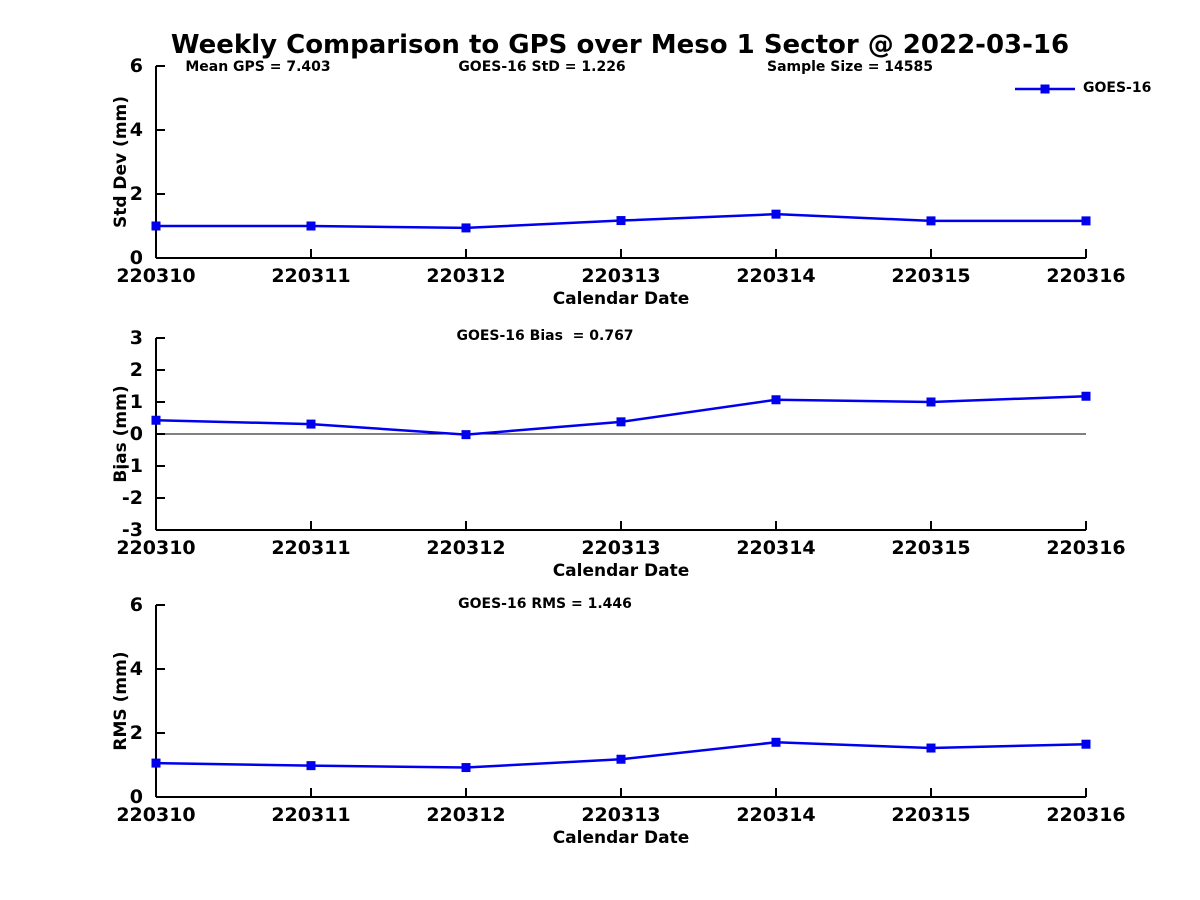 This screenshot has height=900, width=1200. I want to click on y-tick-label: -1, so click(132, 466).